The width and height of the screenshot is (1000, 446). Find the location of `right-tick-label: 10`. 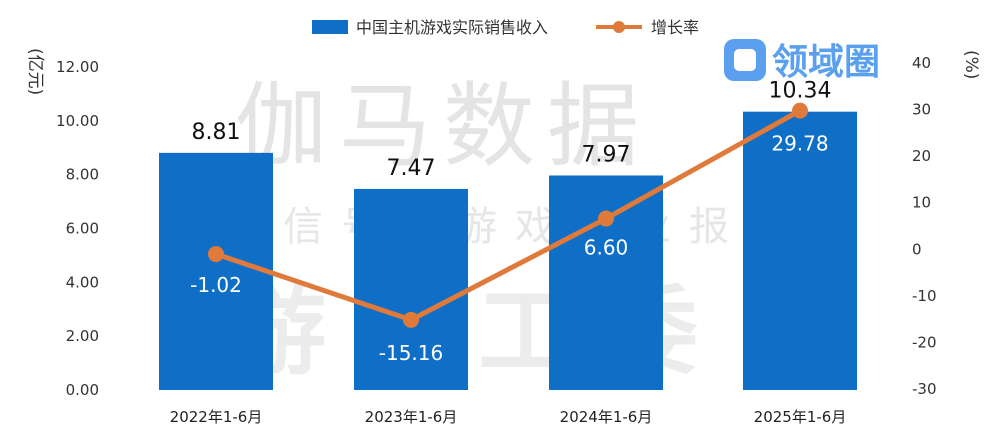

right-tick-label: 10 is located at coordinates (921, 203).